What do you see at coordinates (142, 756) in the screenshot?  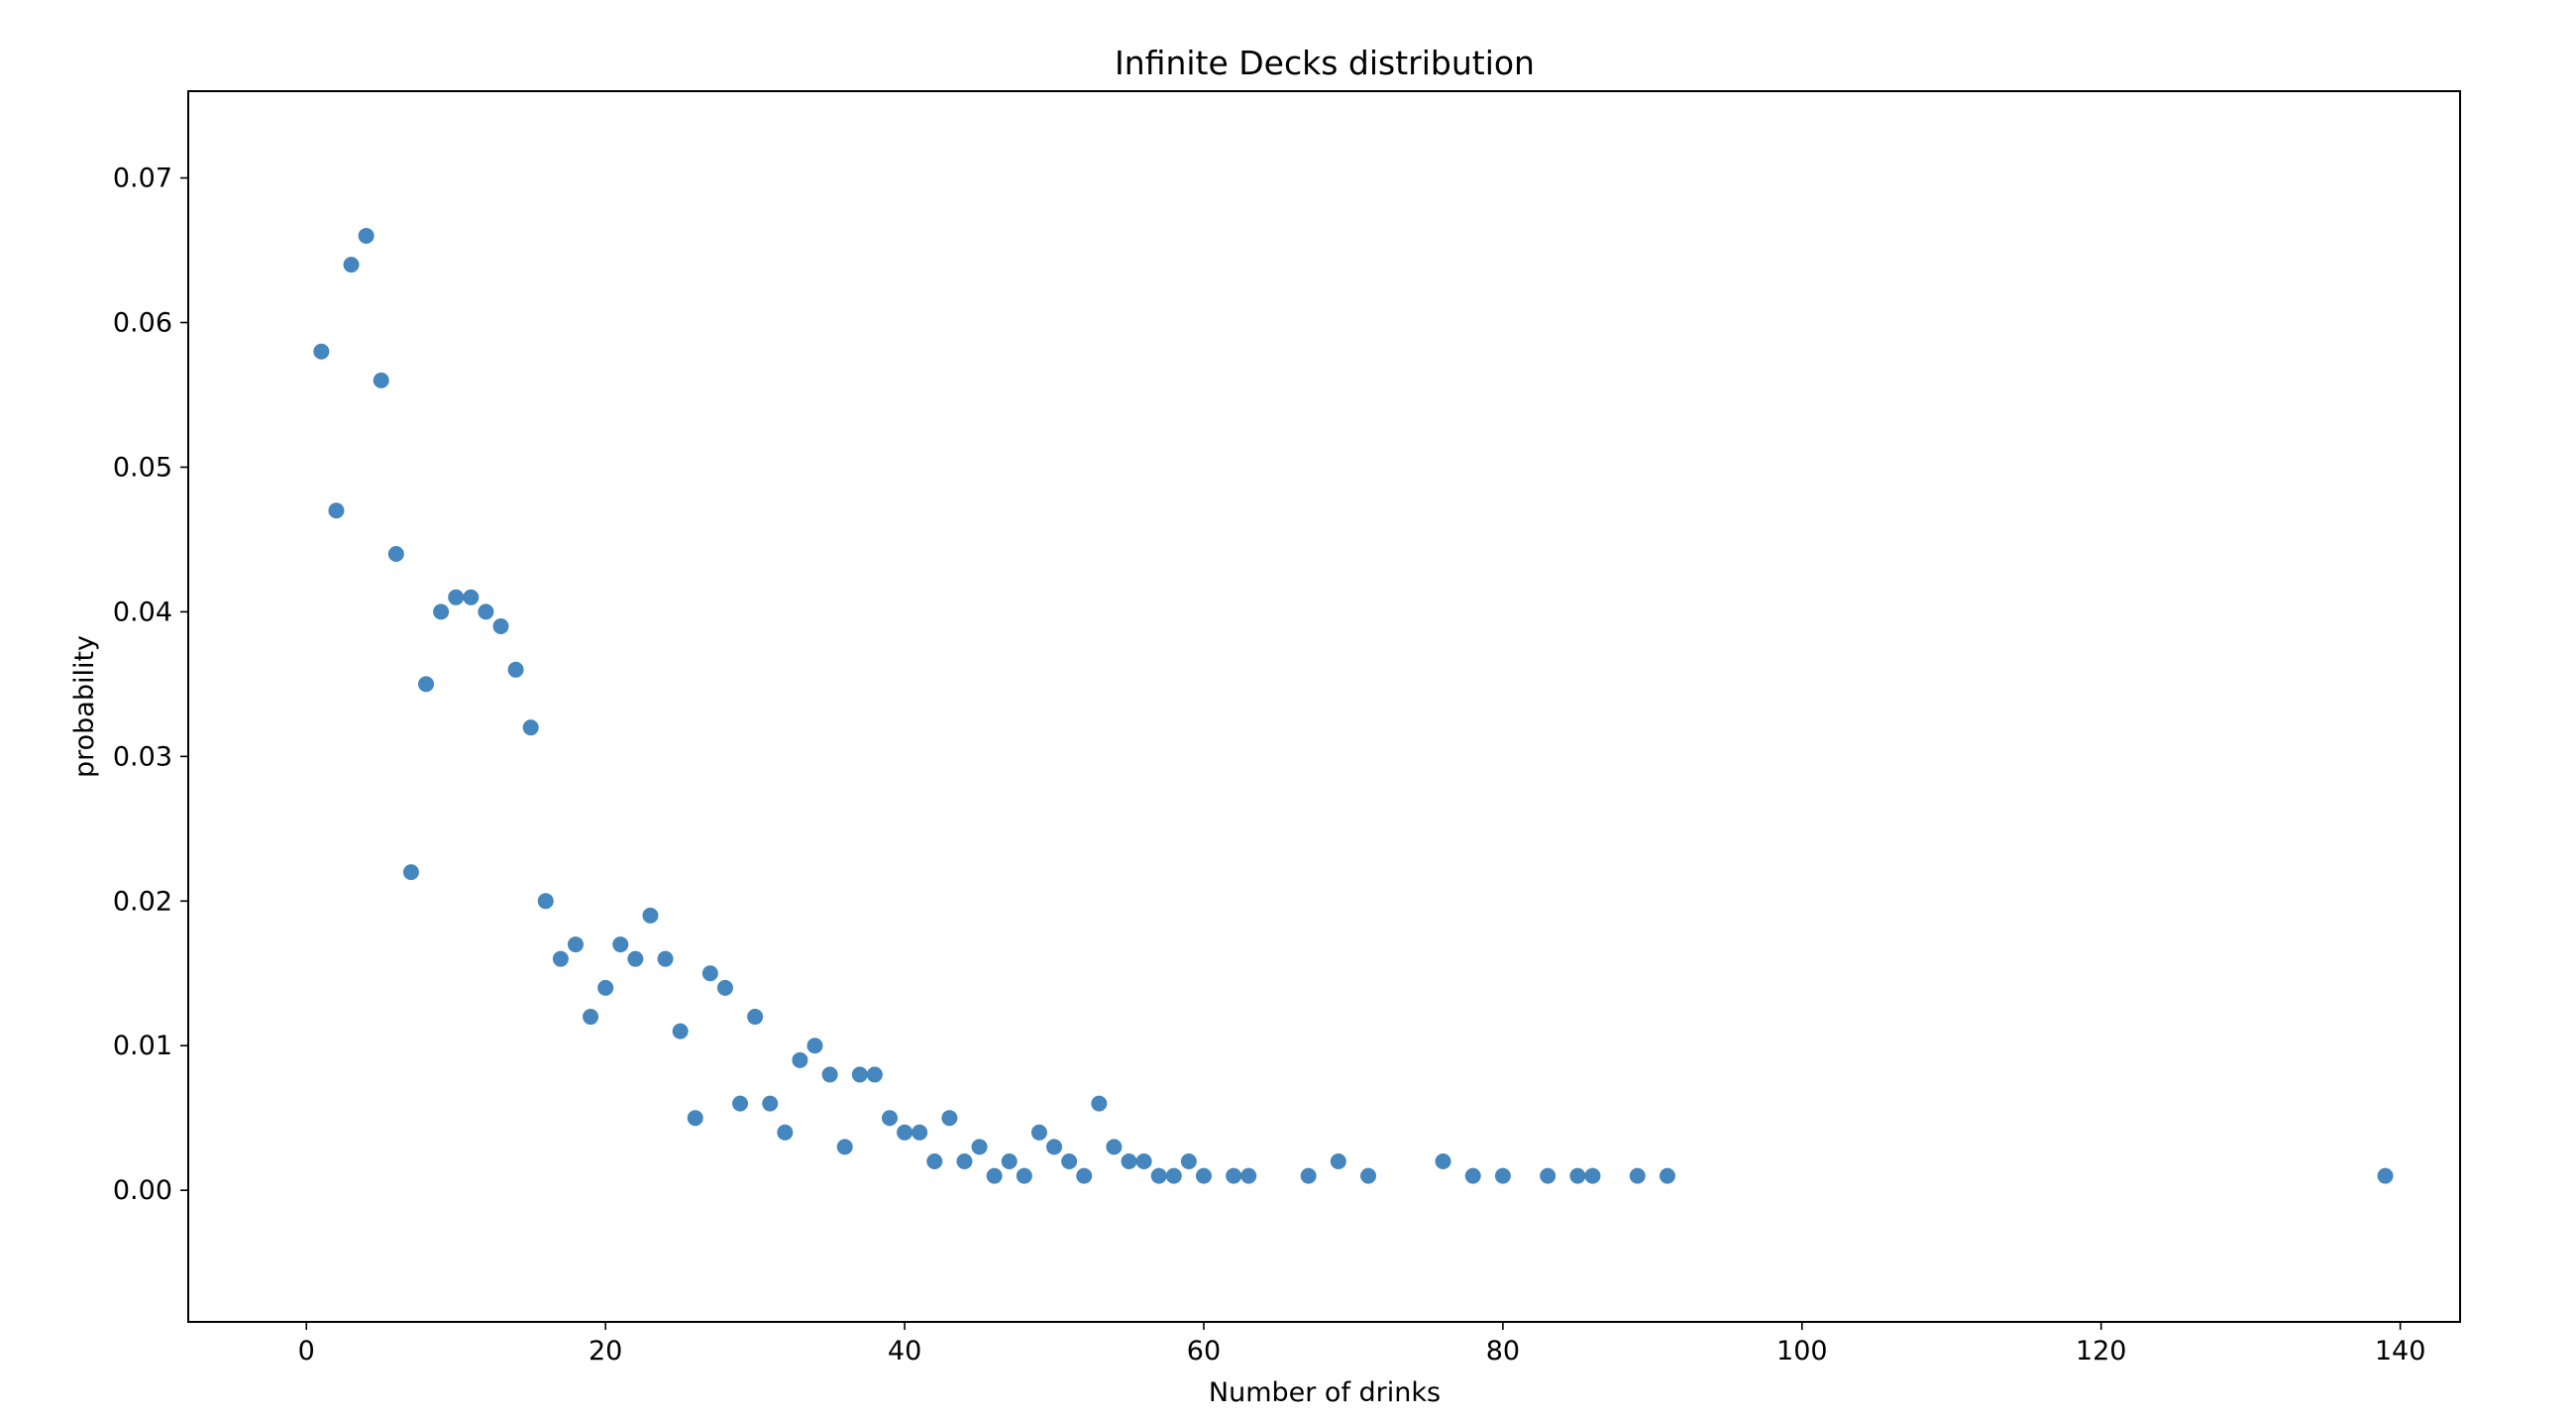 I see `y-tick-label: 0.03` at bounding box center [142, 756].